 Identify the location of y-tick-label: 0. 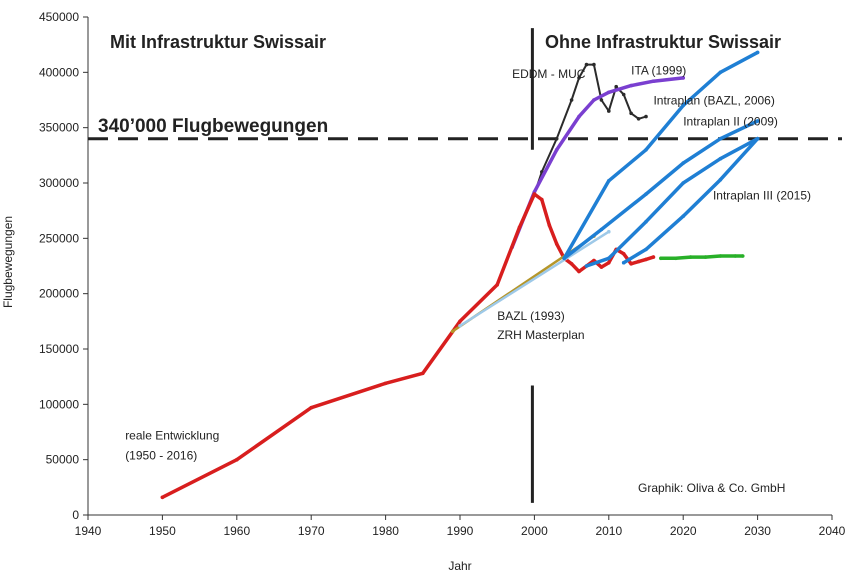
(75, 515).